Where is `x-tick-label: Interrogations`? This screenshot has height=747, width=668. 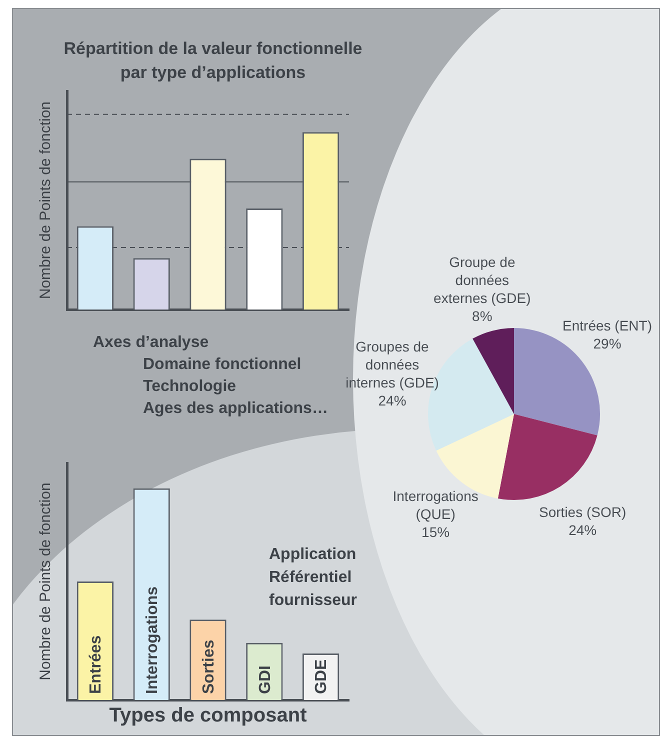
x-tick-label: Interrogations is located at coordinates (153, 640).